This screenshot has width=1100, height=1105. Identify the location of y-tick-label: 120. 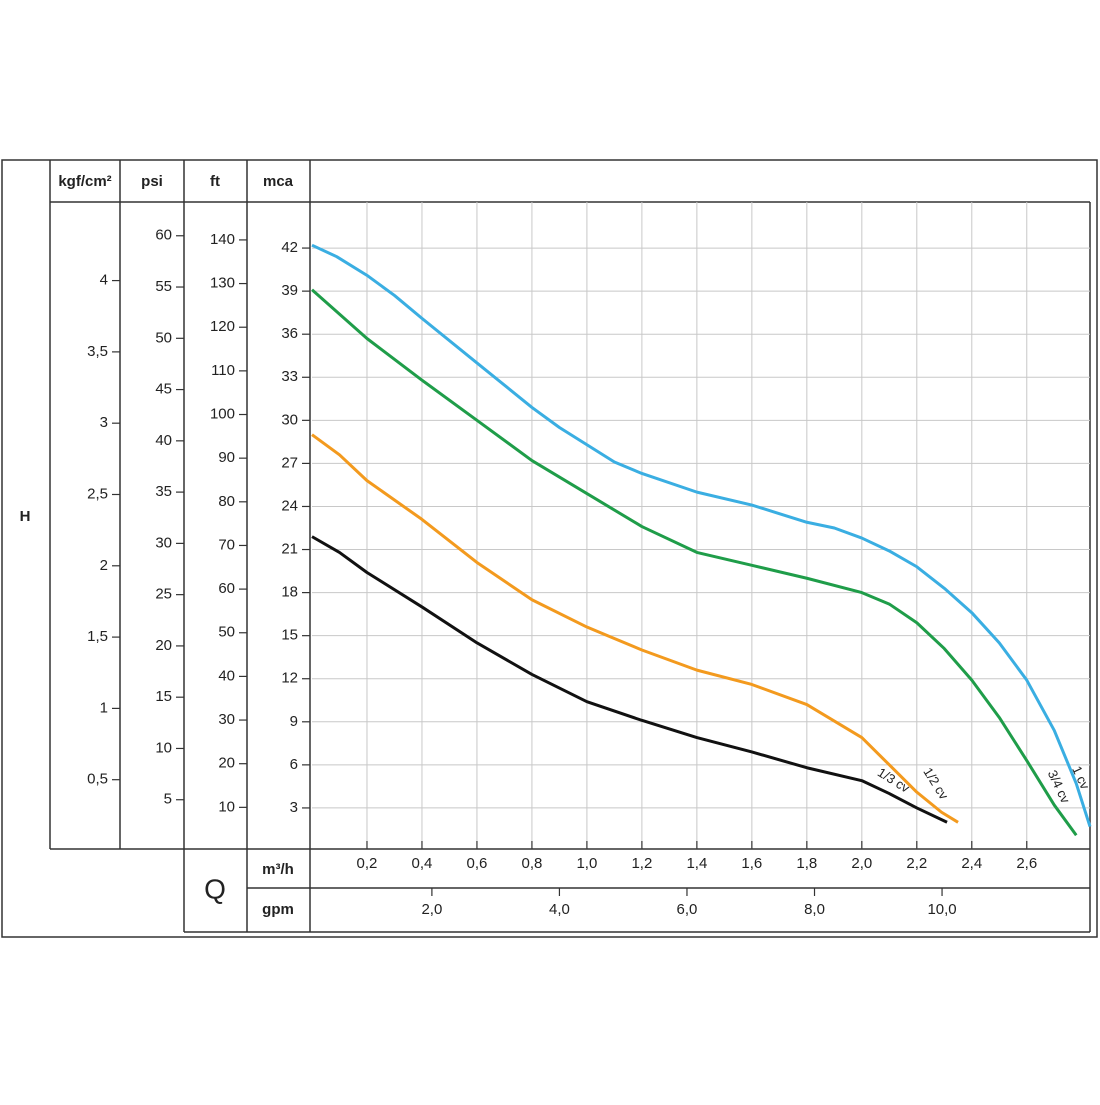
(222, 326).